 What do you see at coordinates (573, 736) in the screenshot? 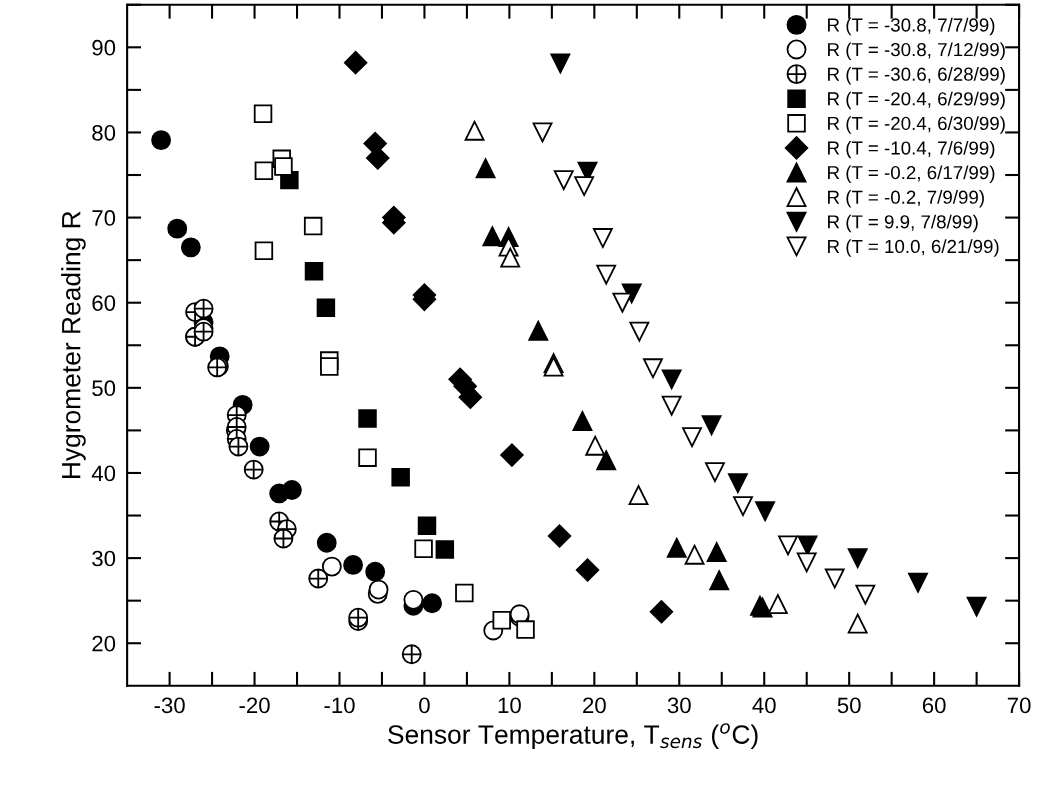
I see `x-axis-title: Sensor Temperature, T$_{sens}$ ($^{o}$C)` at bounding box center [573, 736].